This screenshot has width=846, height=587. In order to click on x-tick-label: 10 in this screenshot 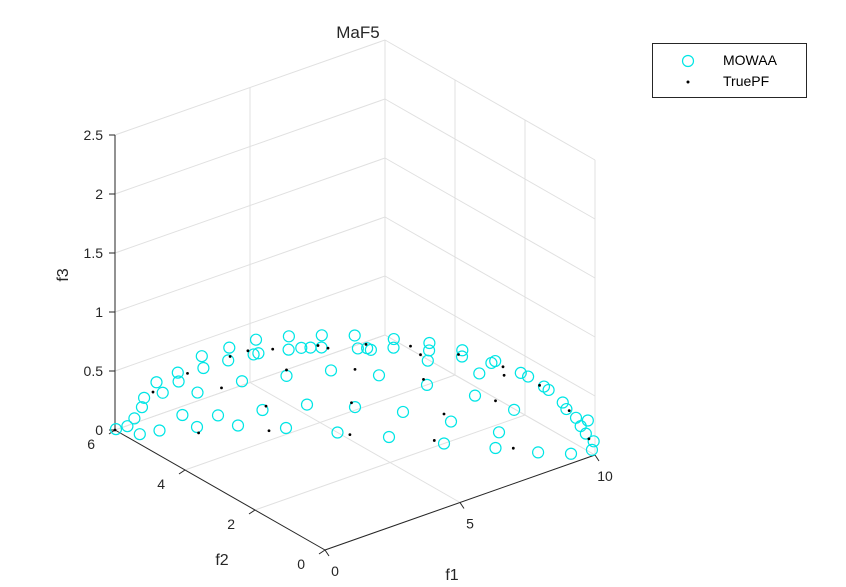, I will do `click(605, 476)`.